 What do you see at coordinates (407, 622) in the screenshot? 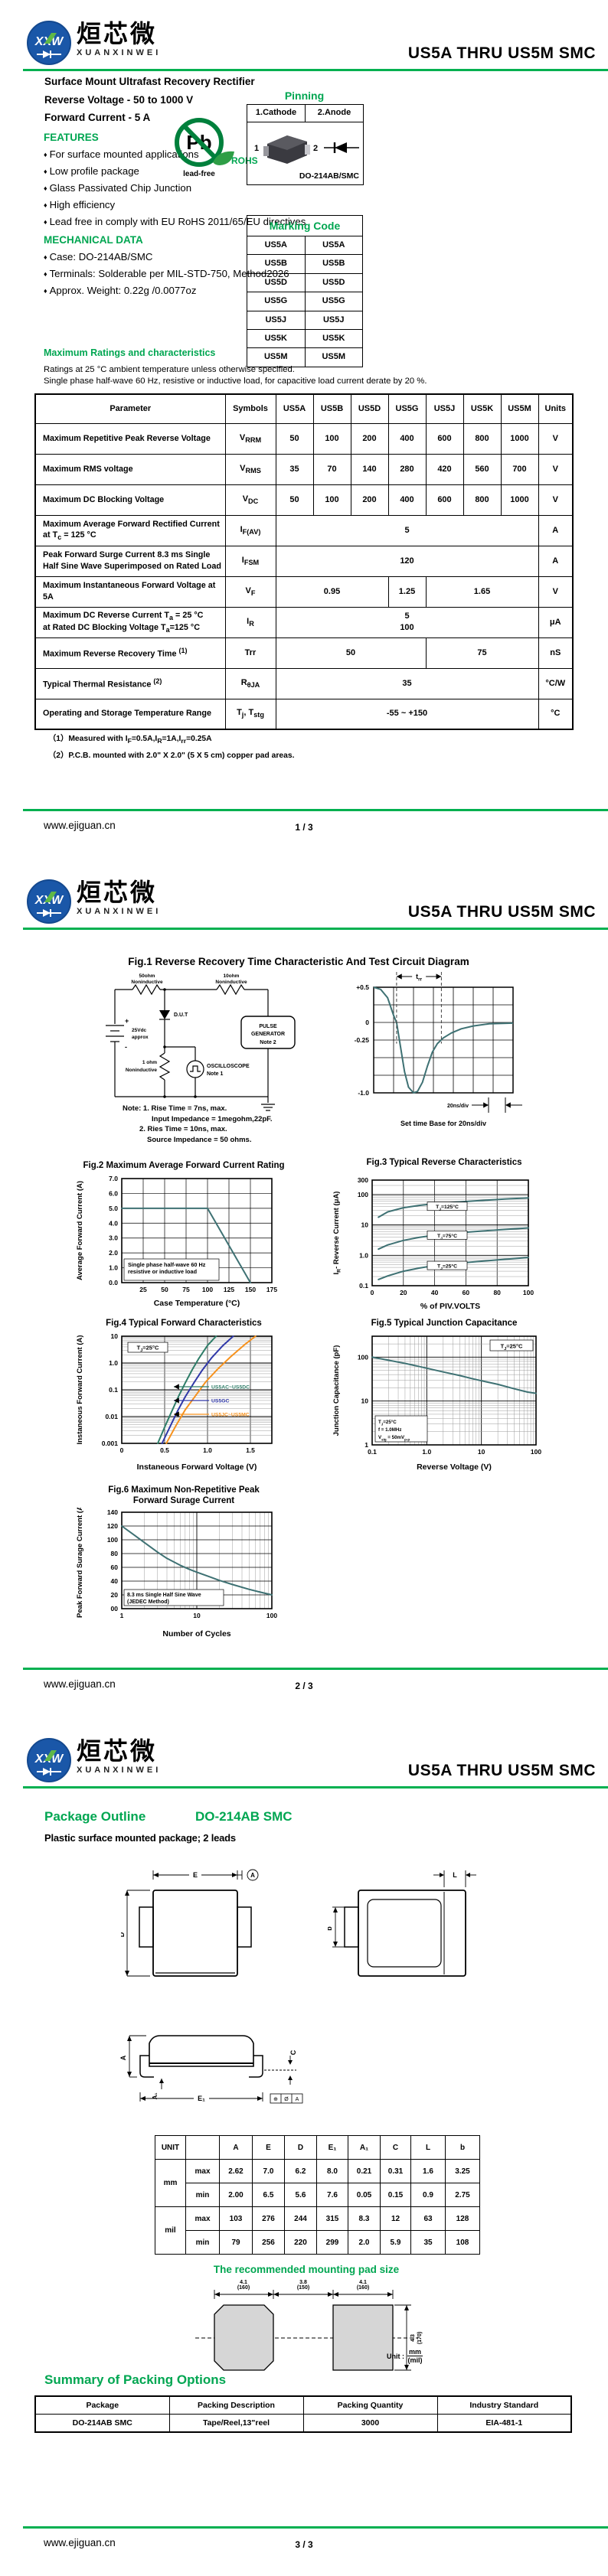
I see `ratings-value: 5 100` at bounding box center [407, 622].